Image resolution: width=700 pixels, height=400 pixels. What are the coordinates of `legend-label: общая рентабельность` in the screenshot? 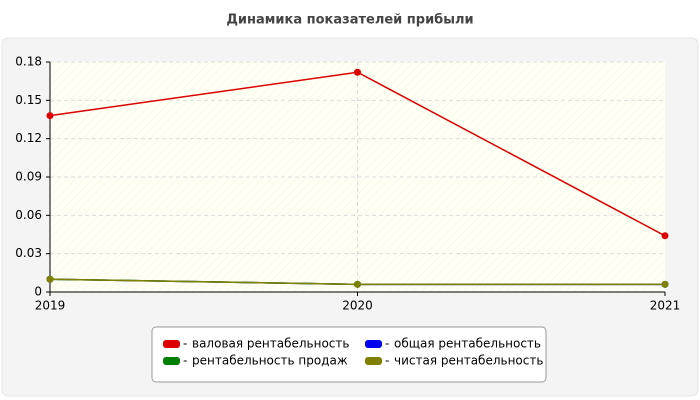 It's located at (467, 344).